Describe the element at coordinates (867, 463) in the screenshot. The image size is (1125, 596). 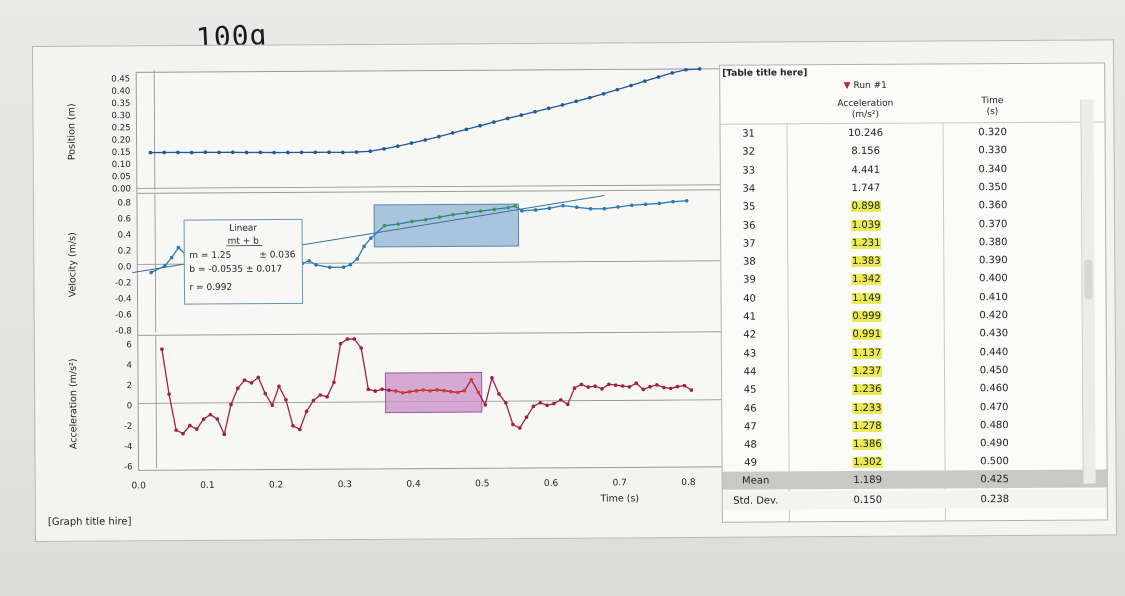
I see `acceleration-cell: 1.302` at that location.